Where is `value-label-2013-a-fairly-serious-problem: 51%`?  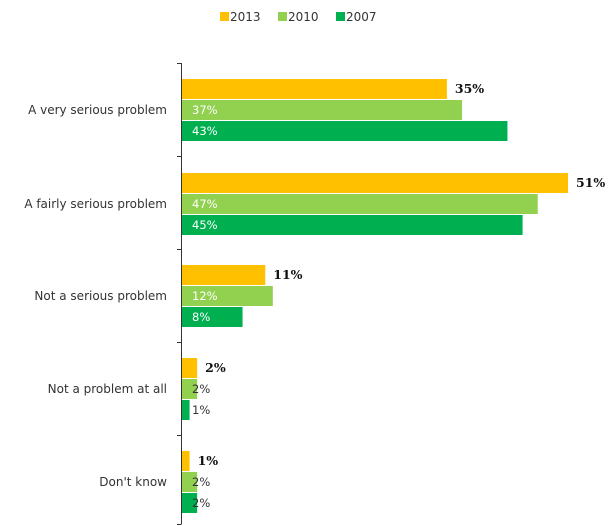 value-label-2013-a-fairly-serious-problem: 51% is located at coordinates (590, 182).